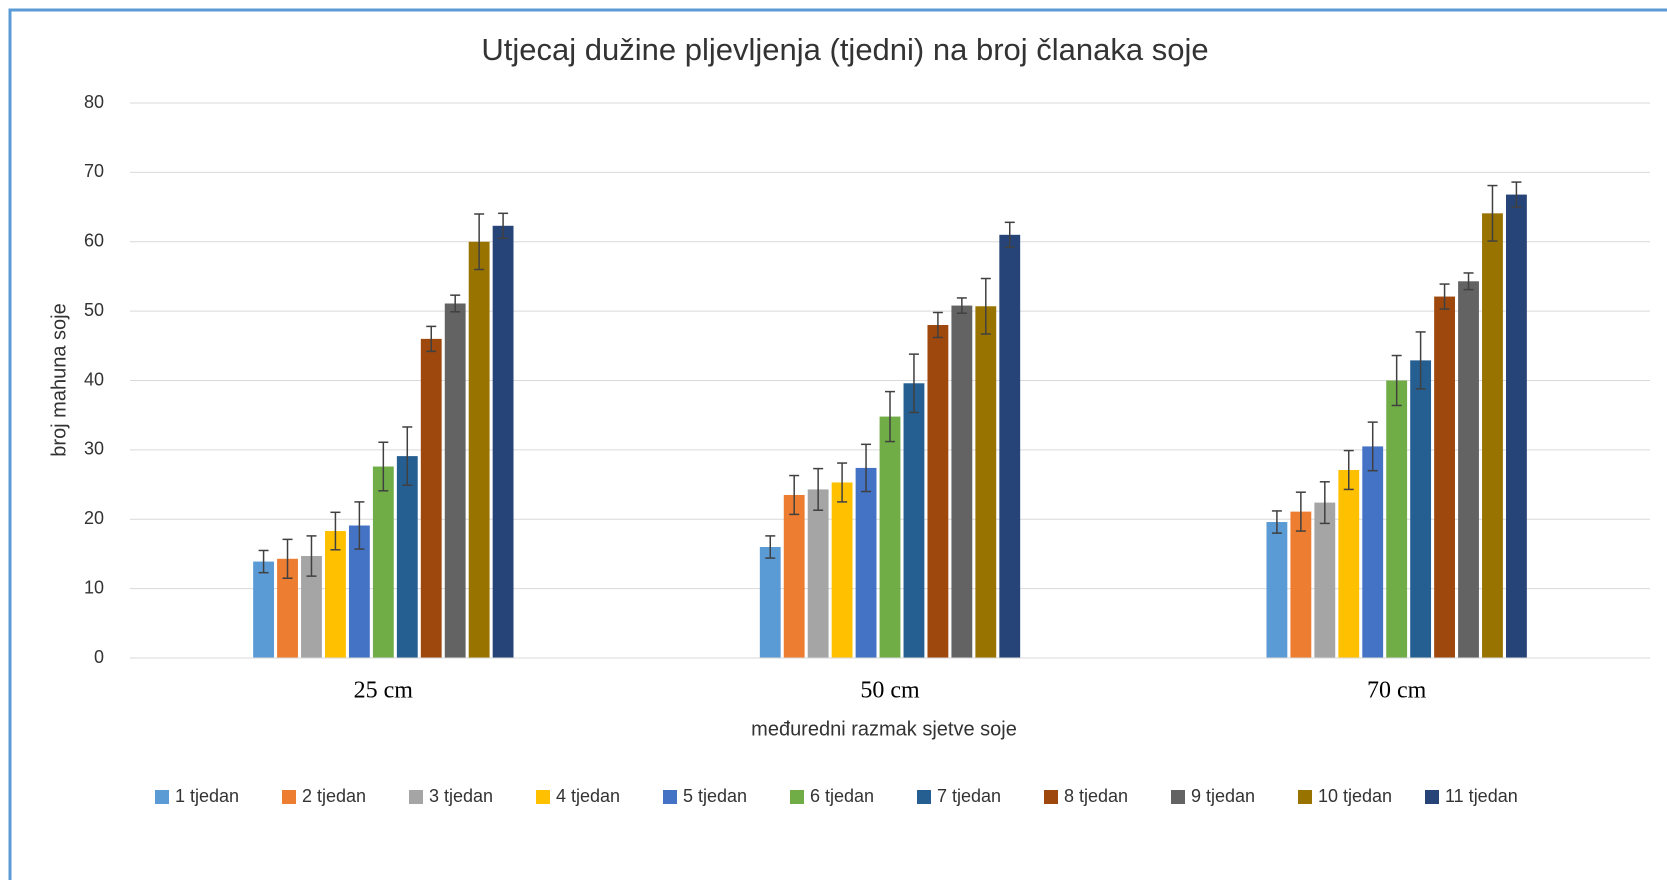  What do you see at coordinates (1481, 796) in the screenshot?
I see `legend-label: 11 tjedan` at bounding box center [1481, 796].